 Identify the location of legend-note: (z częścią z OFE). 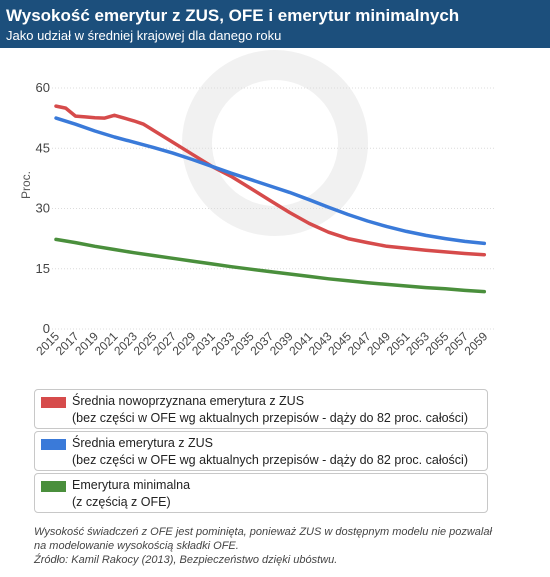
(121, 502).